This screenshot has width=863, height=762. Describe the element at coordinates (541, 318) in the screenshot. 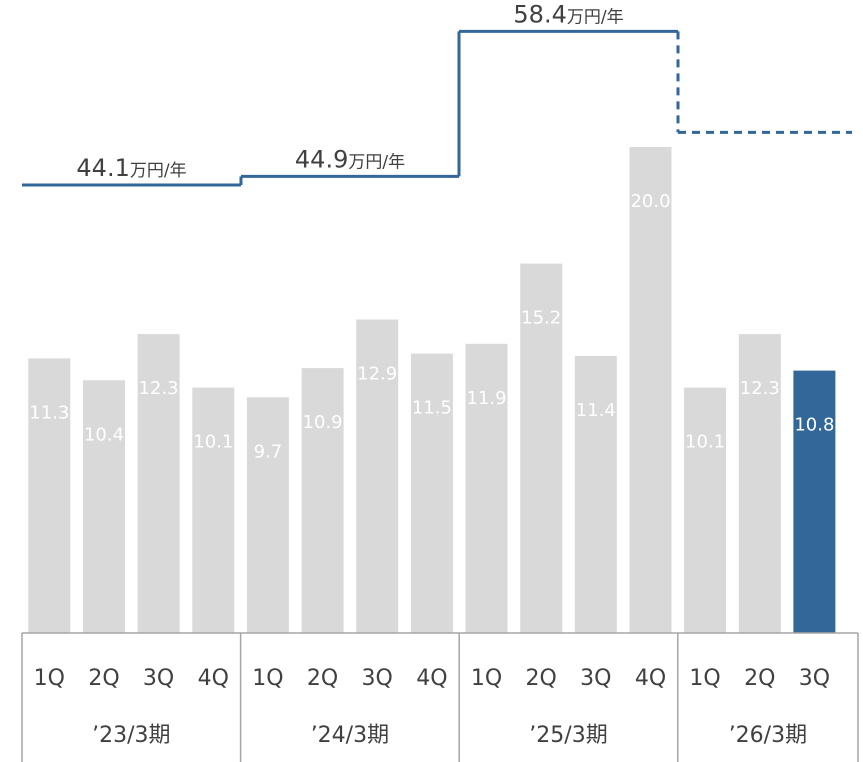

I see `bar-value-label-9: 15.2` at that location.